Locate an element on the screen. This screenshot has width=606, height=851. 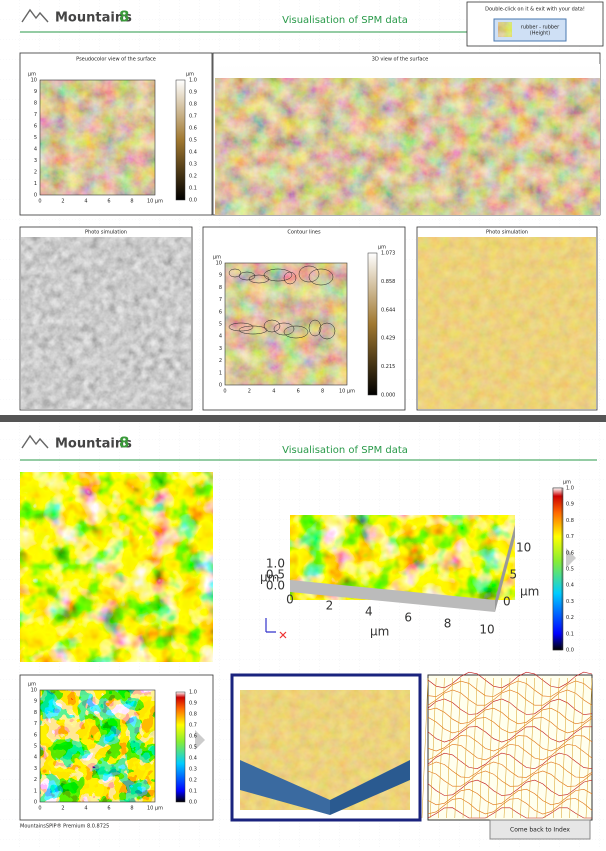
brand: Mountains is located at coordinates (93, 18).